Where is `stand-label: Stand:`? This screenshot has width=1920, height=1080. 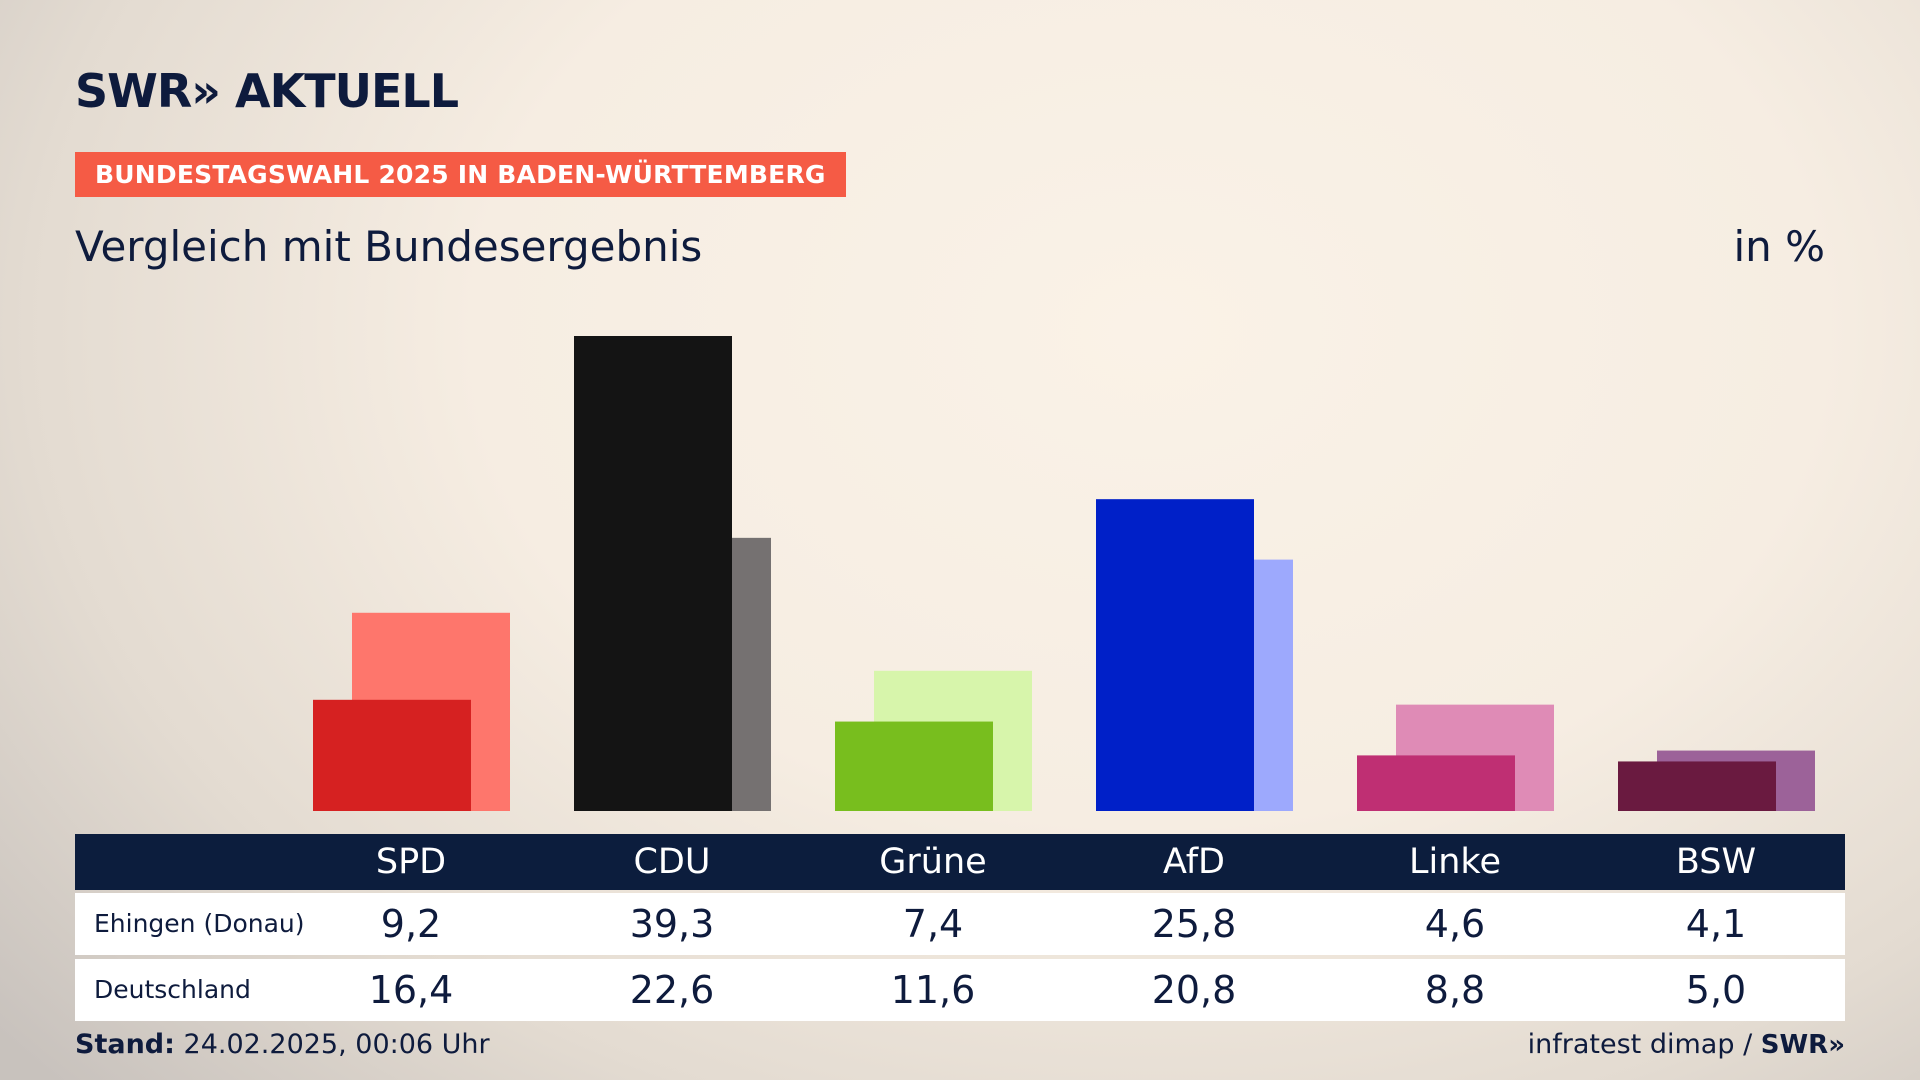
stand-label: Stand: is located at coordinates (125, 1044).